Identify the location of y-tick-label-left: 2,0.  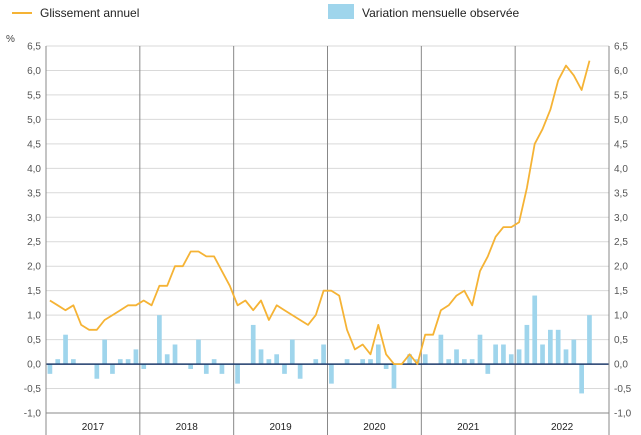
(34, 267).